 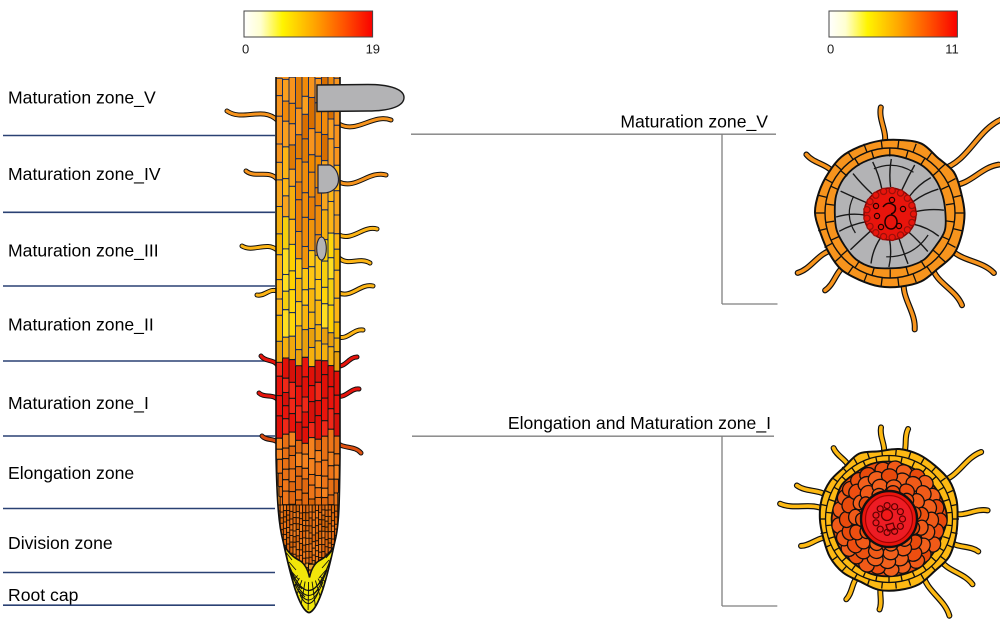 What do you see at coordinates (71, 473) in the screenshot?
I see `svg-text: Elongation zone` at bounding box center [71, 473].